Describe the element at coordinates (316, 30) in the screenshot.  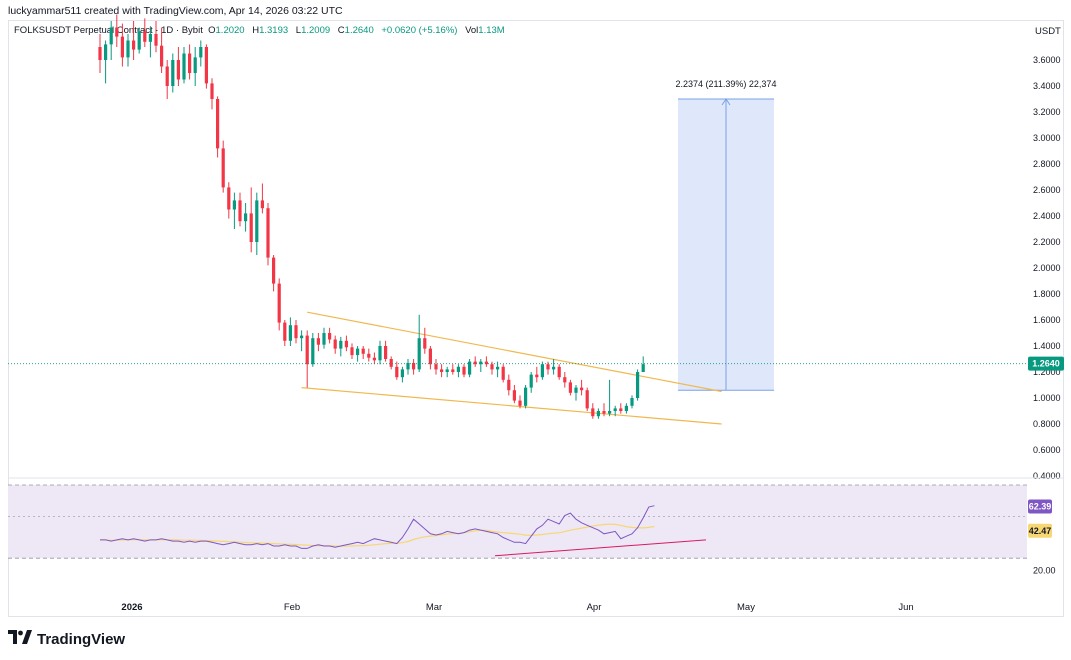
I see `ohlc-low-value: 1.2009` at that location.